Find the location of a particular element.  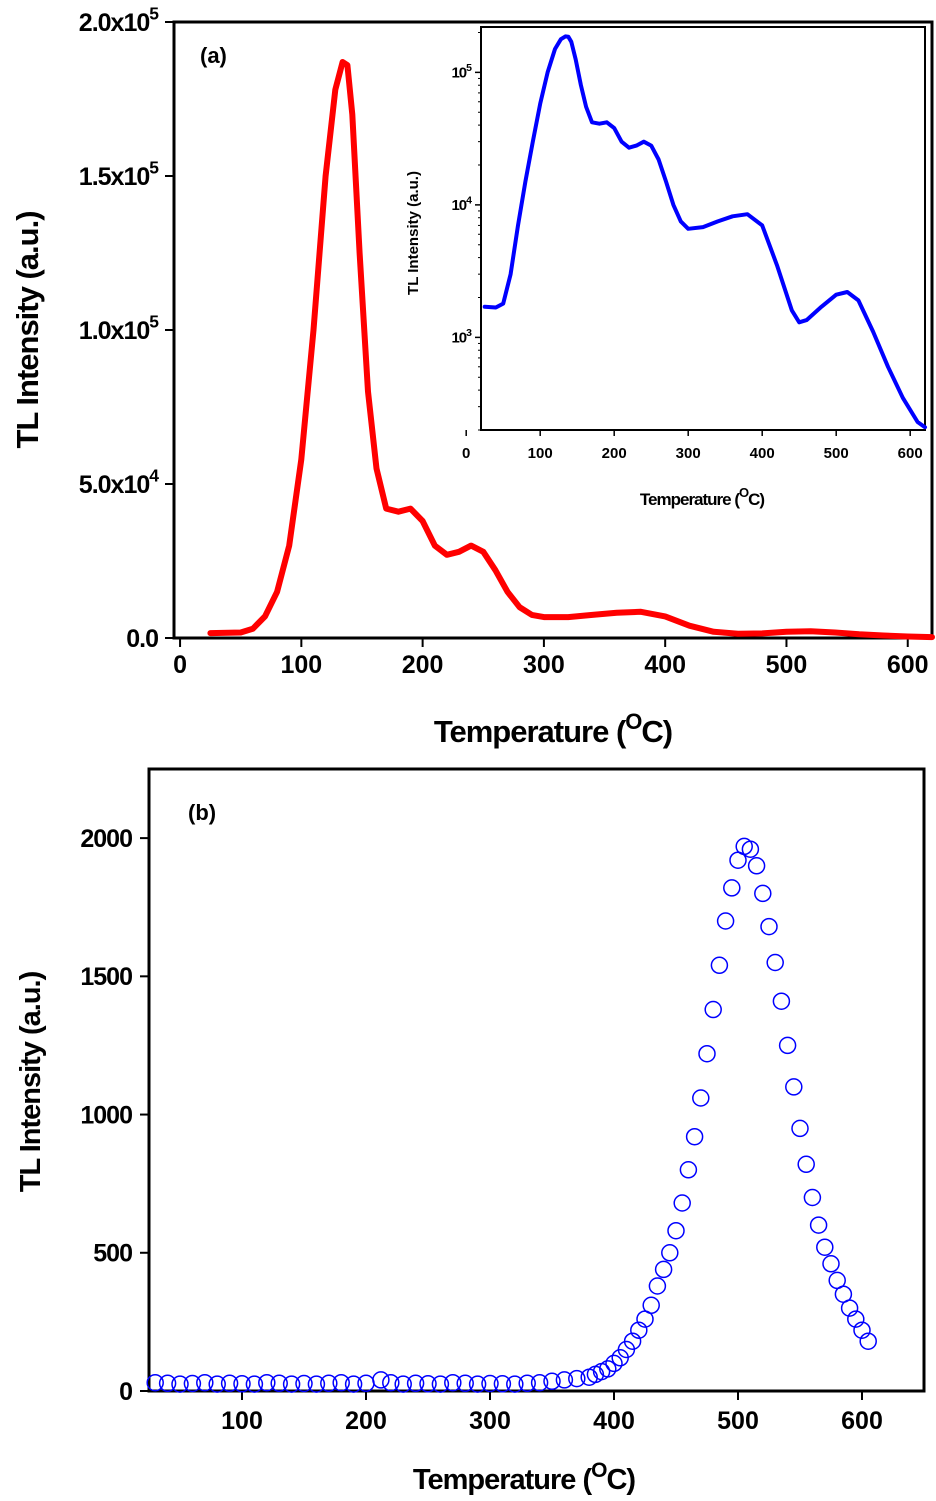

y-tick-label: 1500 is located at coordinates (106, 977).